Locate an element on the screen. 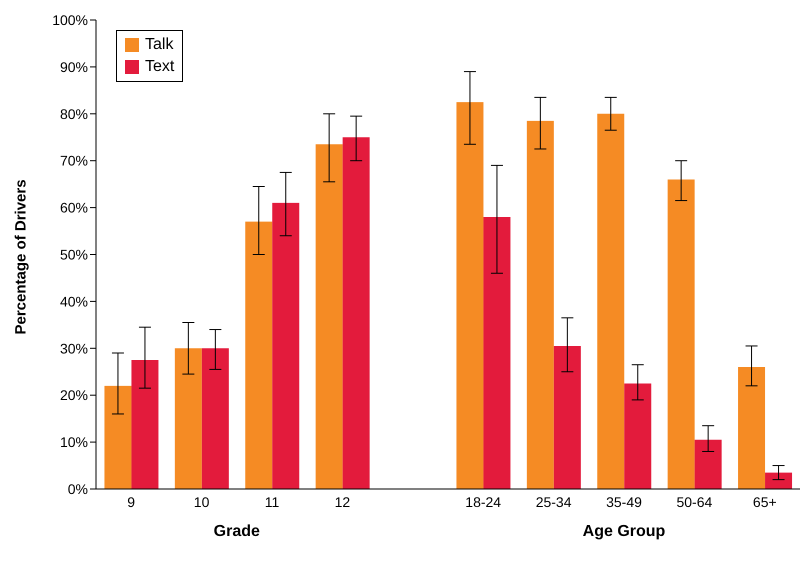 The width and height of the screenshot is (809, 561). y-tick-label: 40% is located at coordinates (74, 301).